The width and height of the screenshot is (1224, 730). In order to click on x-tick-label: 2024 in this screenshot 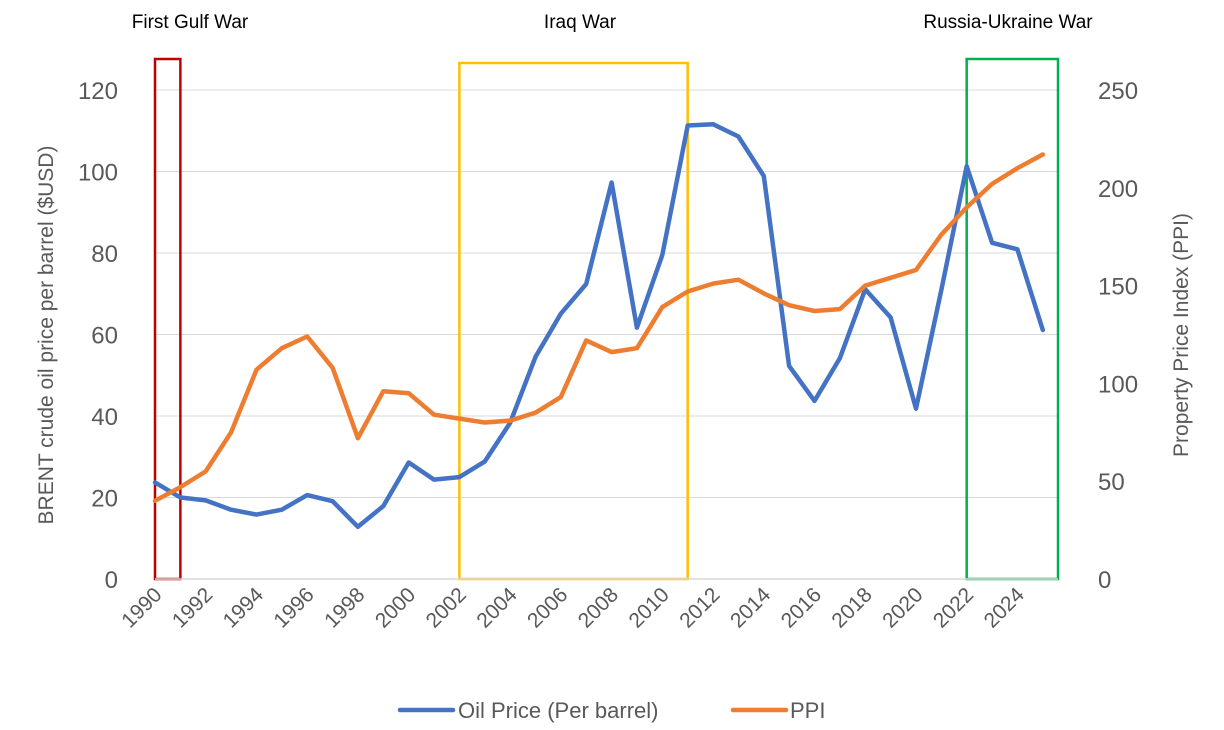, I will do `click(1005, 608)`.